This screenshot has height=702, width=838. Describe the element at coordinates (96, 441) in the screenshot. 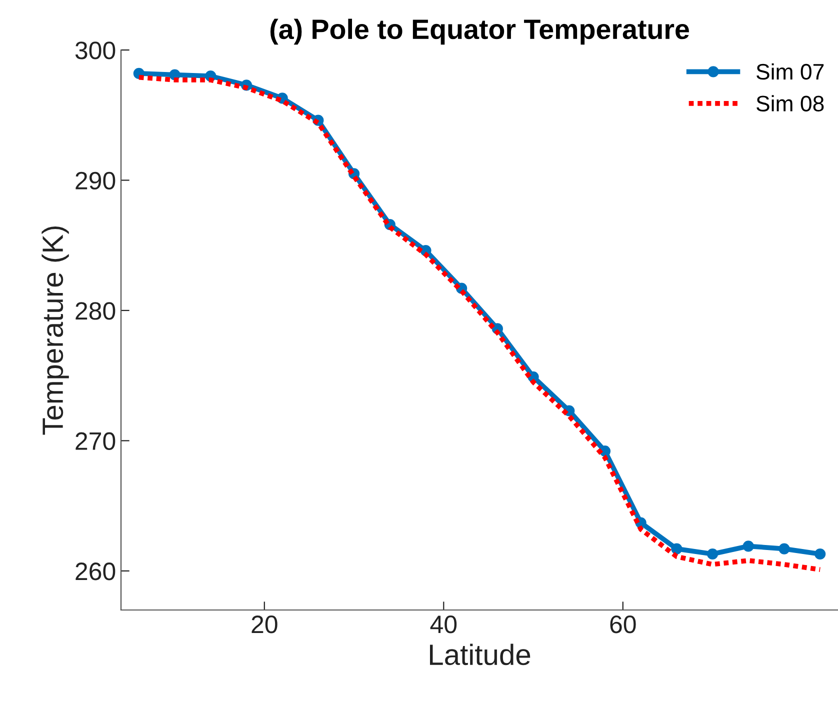

I see `y-tick-label: 270` at that location.